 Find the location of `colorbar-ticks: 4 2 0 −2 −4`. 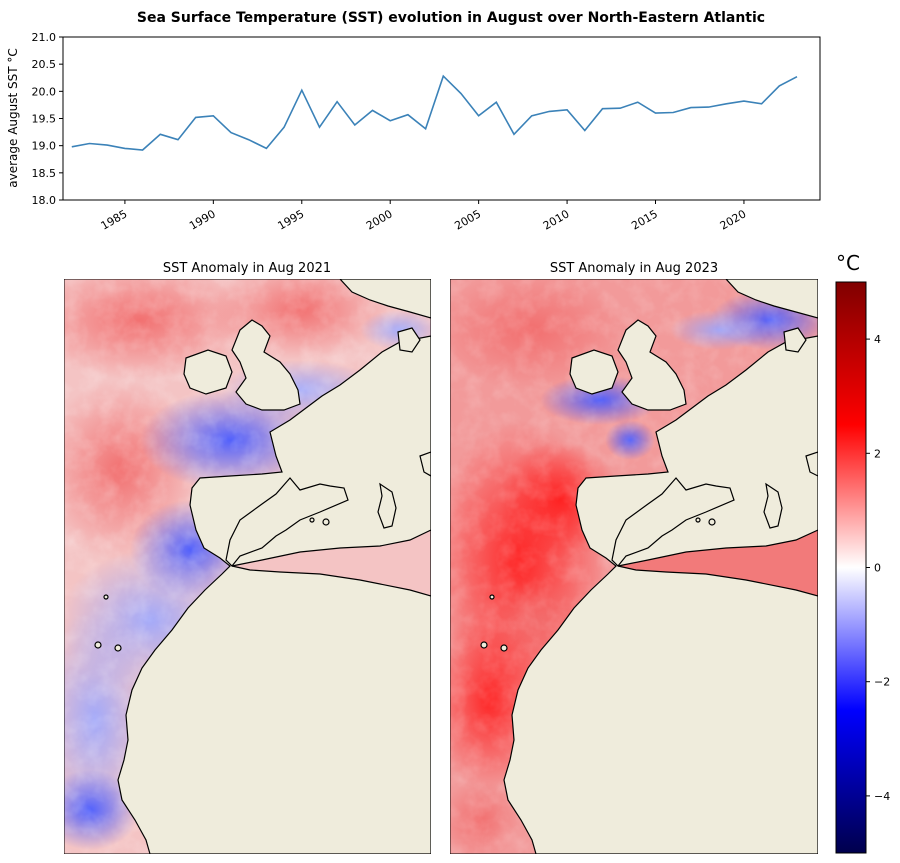

colorbar-ticks: 4 2 0 −2 −4 is located at coordinates (878, 568).